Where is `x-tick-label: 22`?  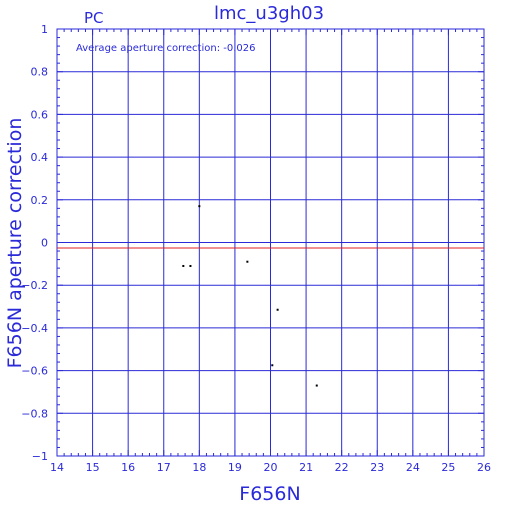
x-tick-label: 22 is located at coordinates (342, 467).